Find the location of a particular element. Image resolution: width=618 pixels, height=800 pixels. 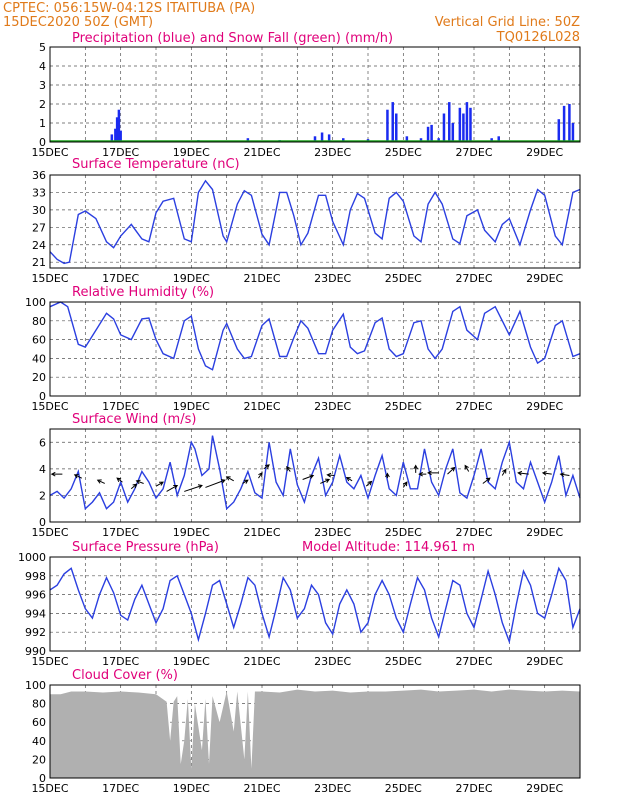

temperature-y-tick-label: 36 is located at coordinates (39, 175).